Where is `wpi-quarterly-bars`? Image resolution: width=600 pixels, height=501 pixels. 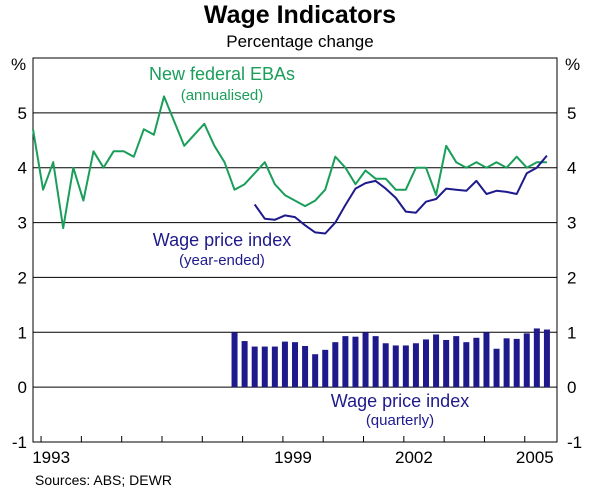 wpi-quarterly-bars is located at coordinates (390, 358).